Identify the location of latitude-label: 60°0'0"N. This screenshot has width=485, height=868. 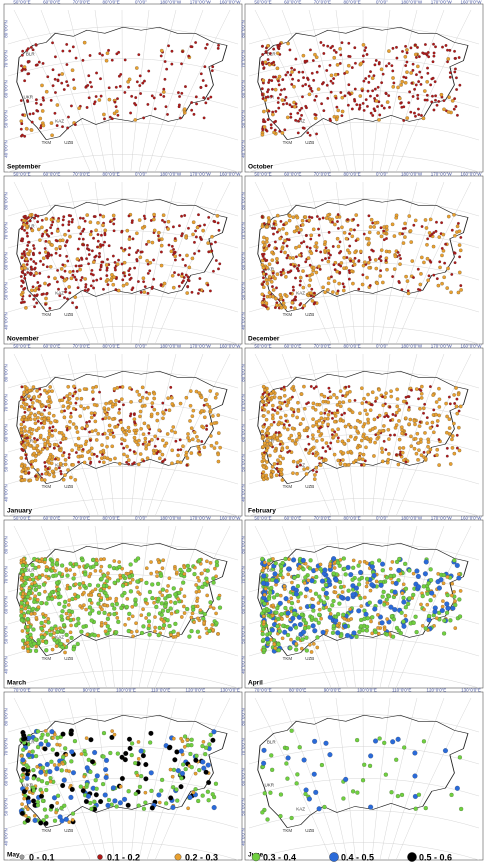
(243, 89).